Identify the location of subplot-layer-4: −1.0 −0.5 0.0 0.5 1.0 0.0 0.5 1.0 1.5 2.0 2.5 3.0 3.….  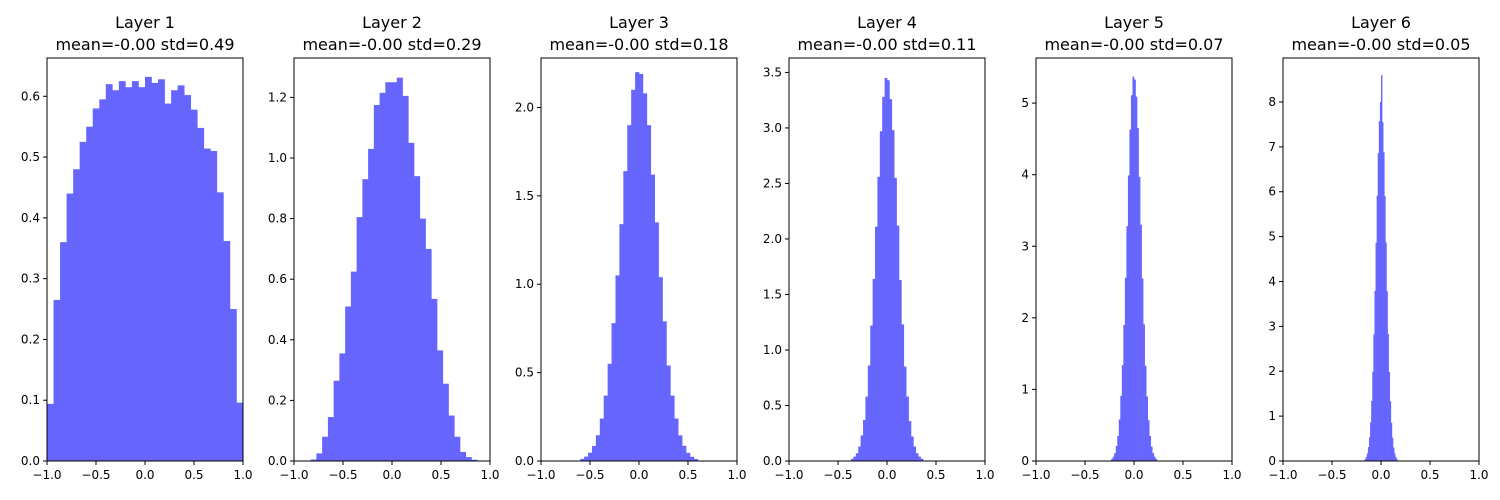
(879, 247).